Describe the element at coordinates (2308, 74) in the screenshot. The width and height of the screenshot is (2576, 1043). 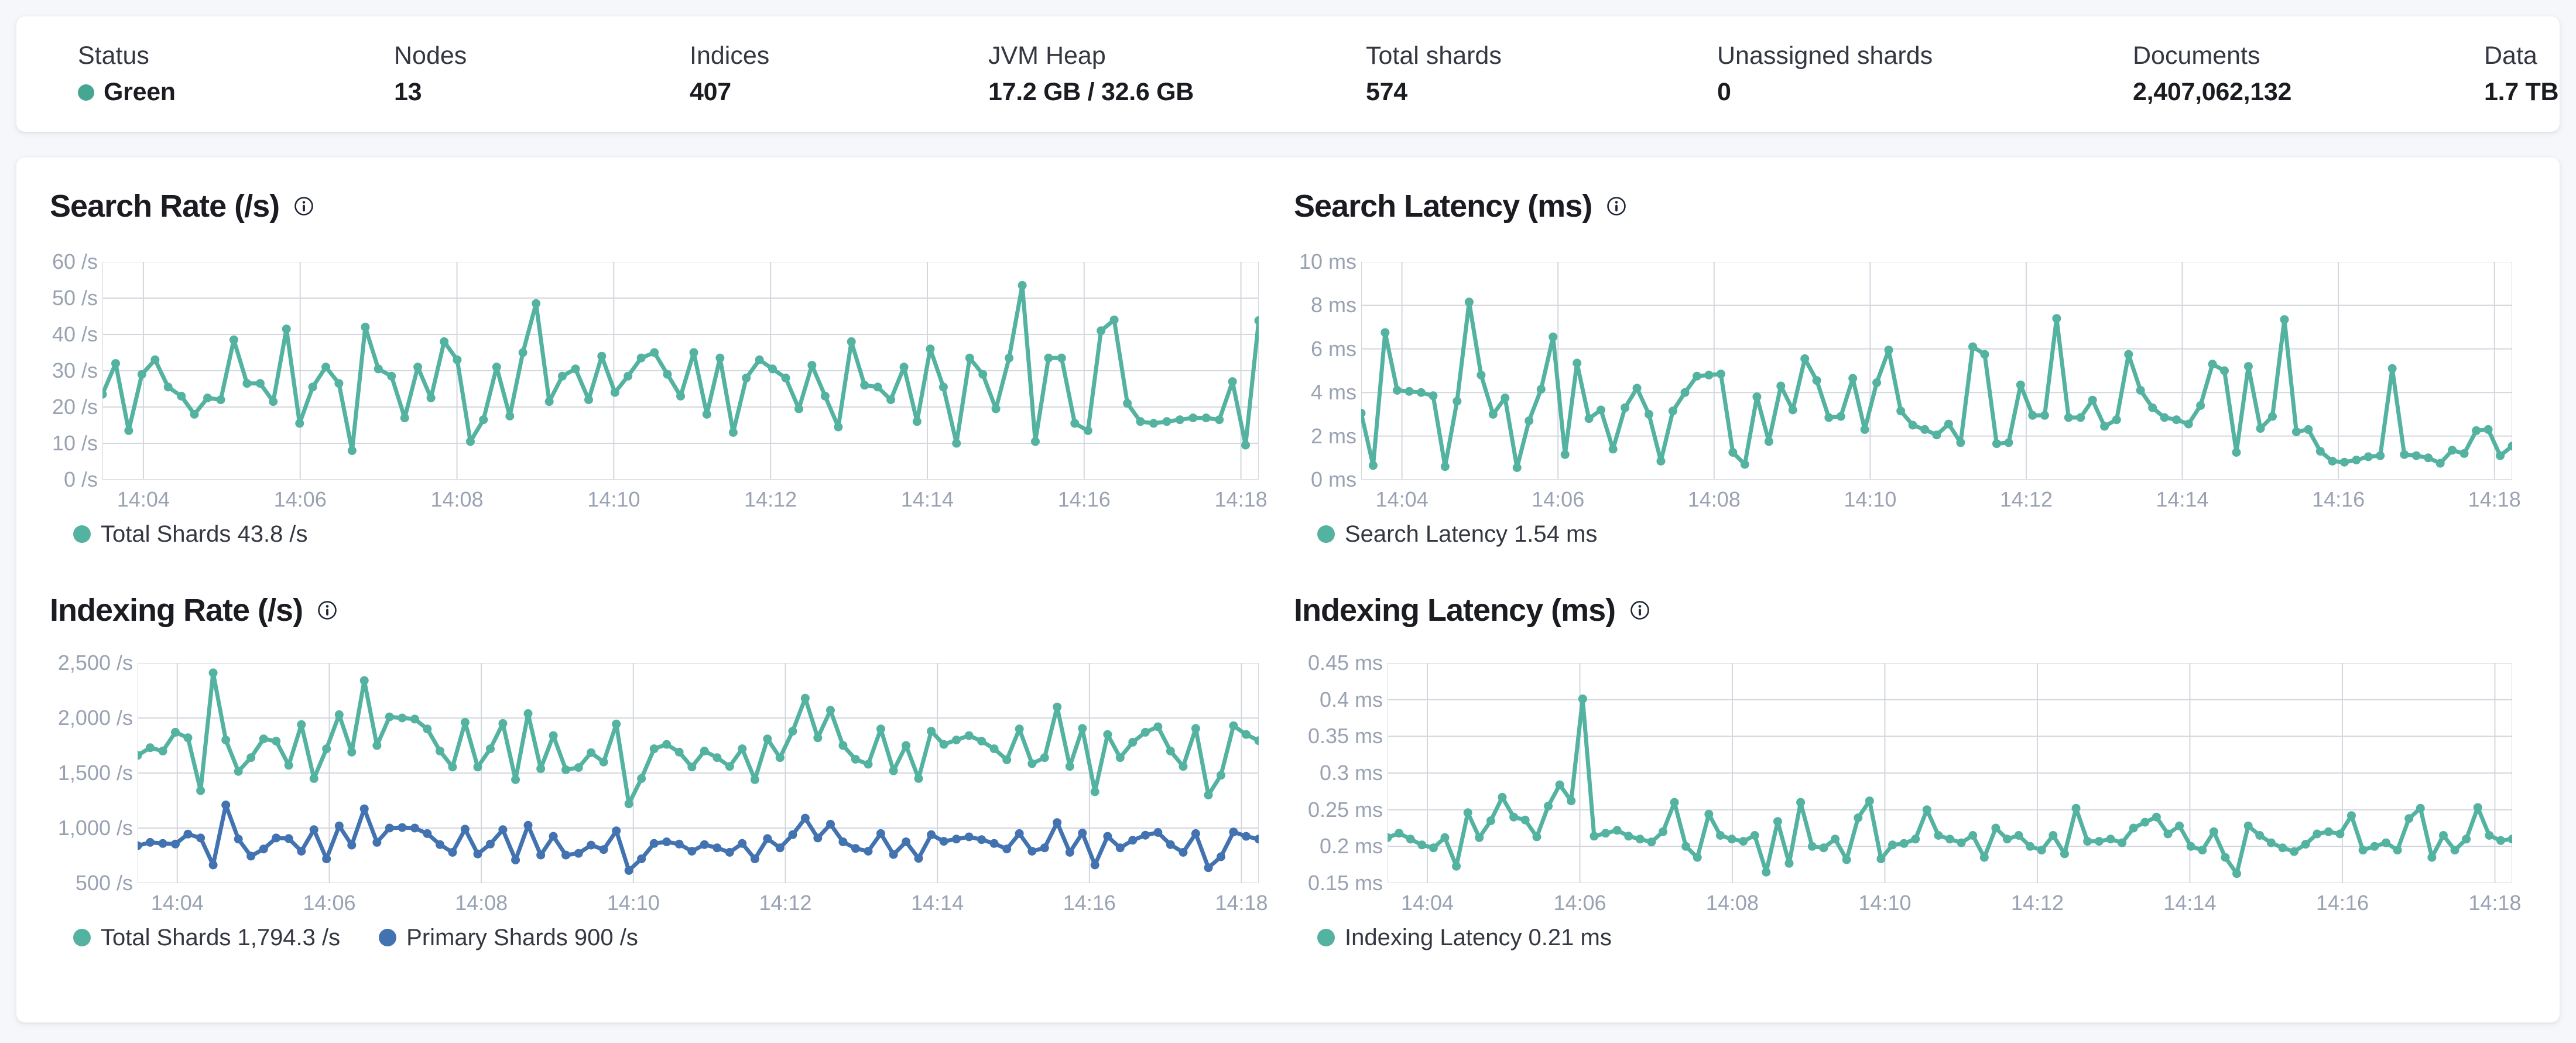
I see `stat-documents: Documents 2,407,062,132` at that location.